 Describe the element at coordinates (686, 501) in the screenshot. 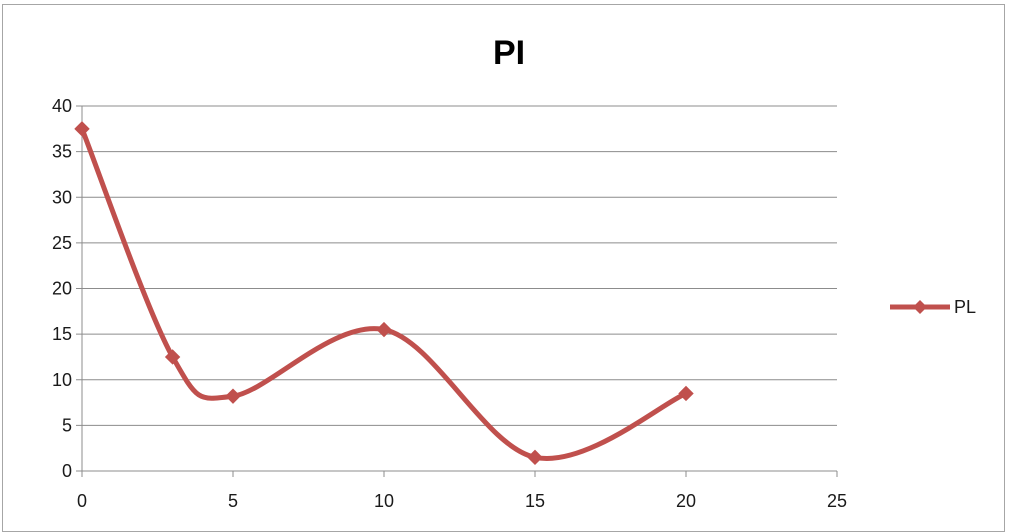

I see `x-tick-label: 20` at that location.